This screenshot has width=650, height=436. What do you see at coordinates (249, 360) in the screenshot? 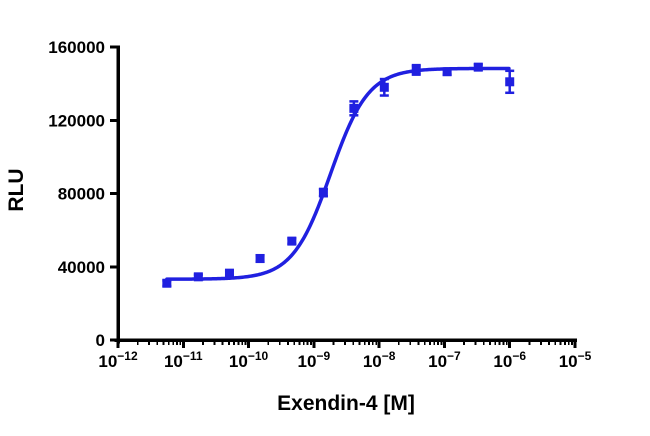
I see `x-tick-label: 10⁻¹⁰` at bounding box center [249, 360].